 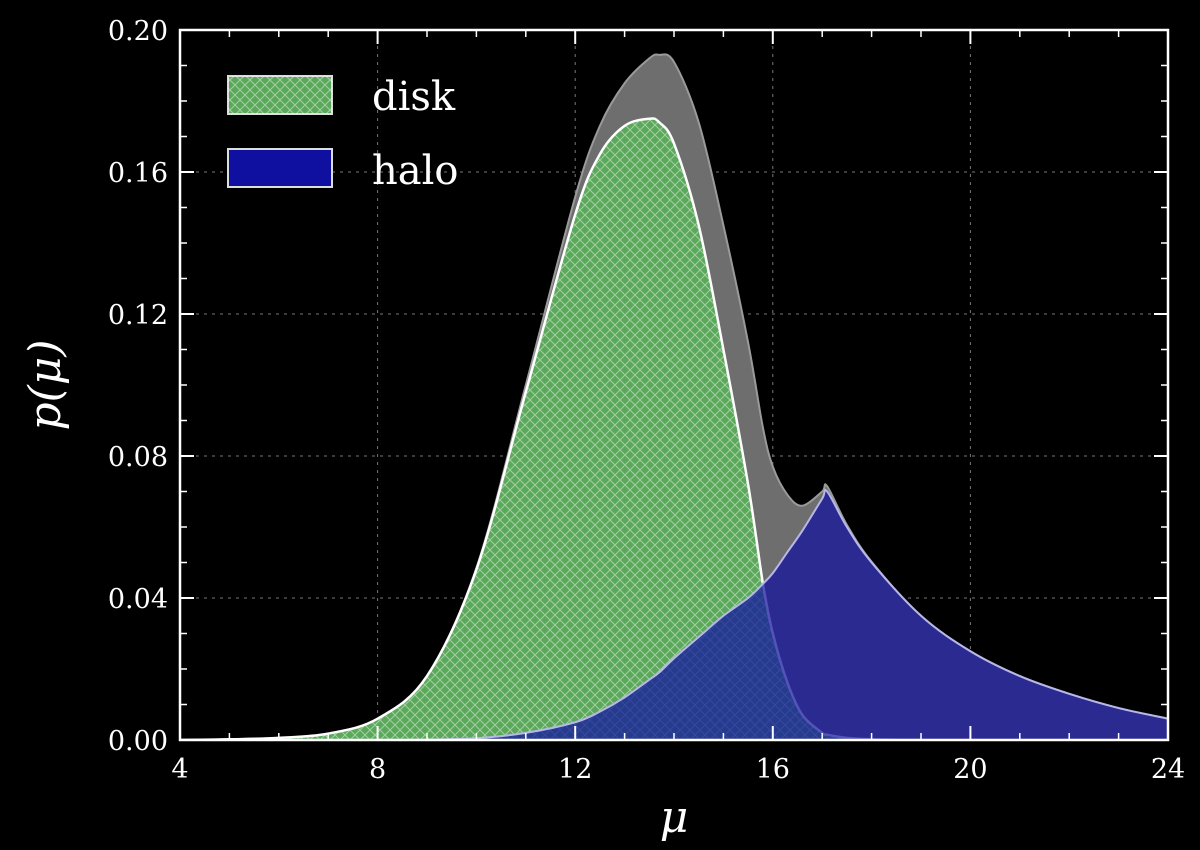 I want to click on x-tick-label: 12, so click(x=575, y=769).